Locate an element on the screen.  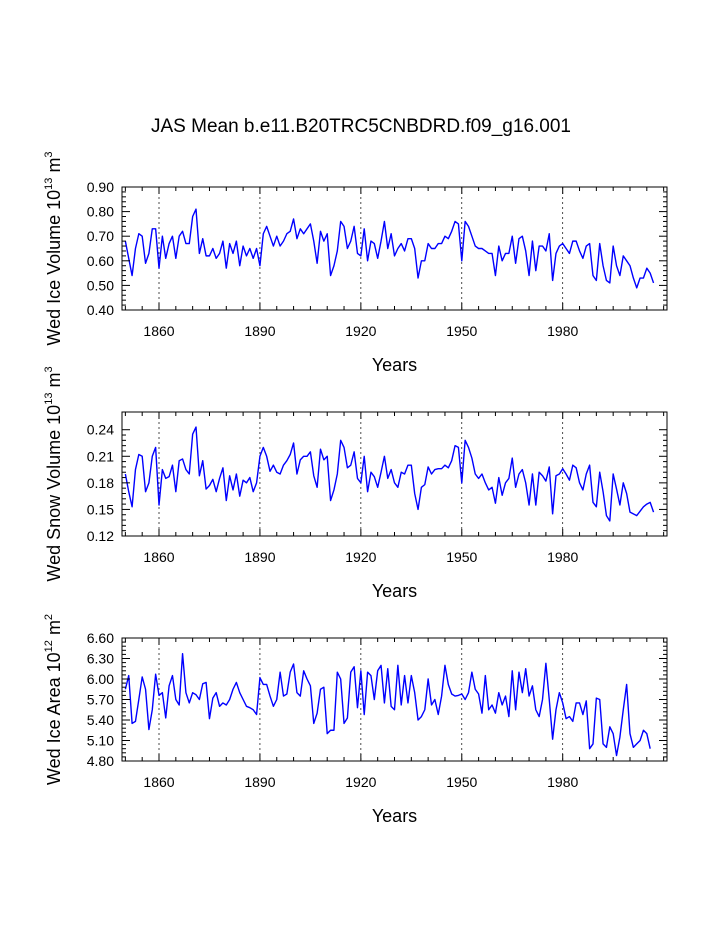
panel-ice-area-frame is located at coordinates (394, 699).